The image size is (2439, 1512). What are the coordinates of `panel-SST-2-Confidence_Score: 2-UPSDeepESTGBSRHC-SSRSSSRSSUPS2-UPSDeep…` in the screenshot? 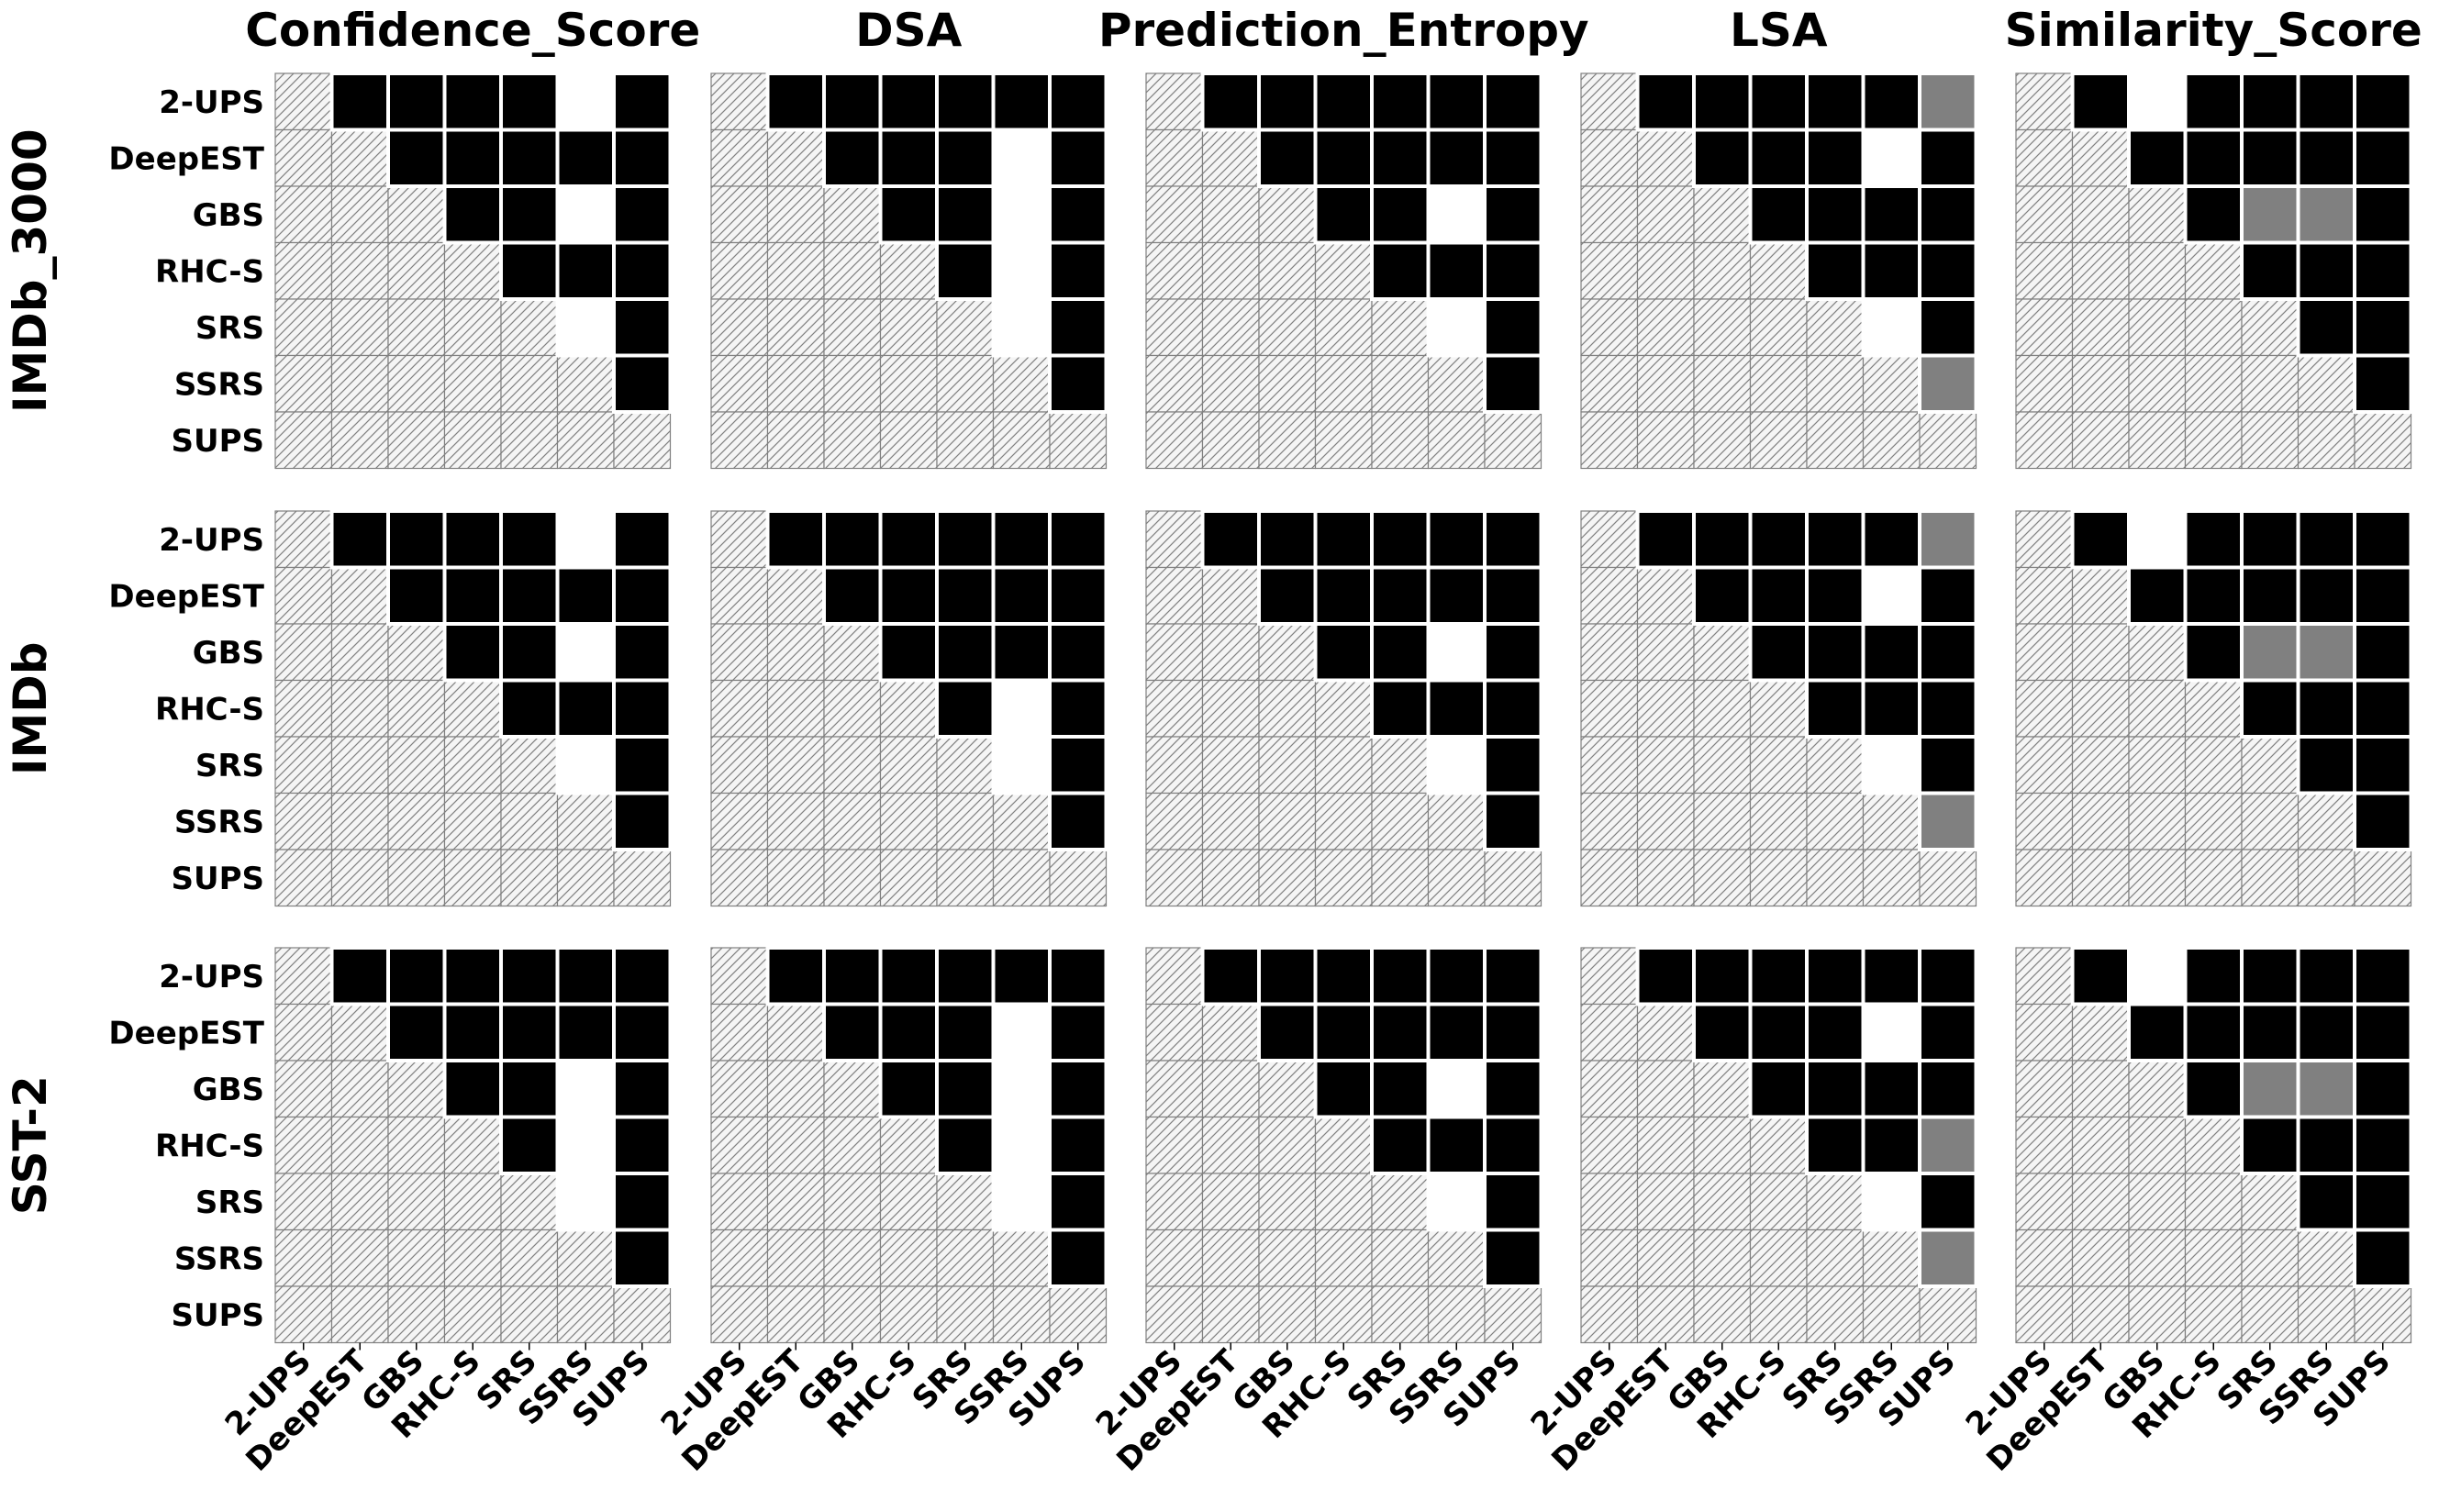 It's located at (390, 1212).